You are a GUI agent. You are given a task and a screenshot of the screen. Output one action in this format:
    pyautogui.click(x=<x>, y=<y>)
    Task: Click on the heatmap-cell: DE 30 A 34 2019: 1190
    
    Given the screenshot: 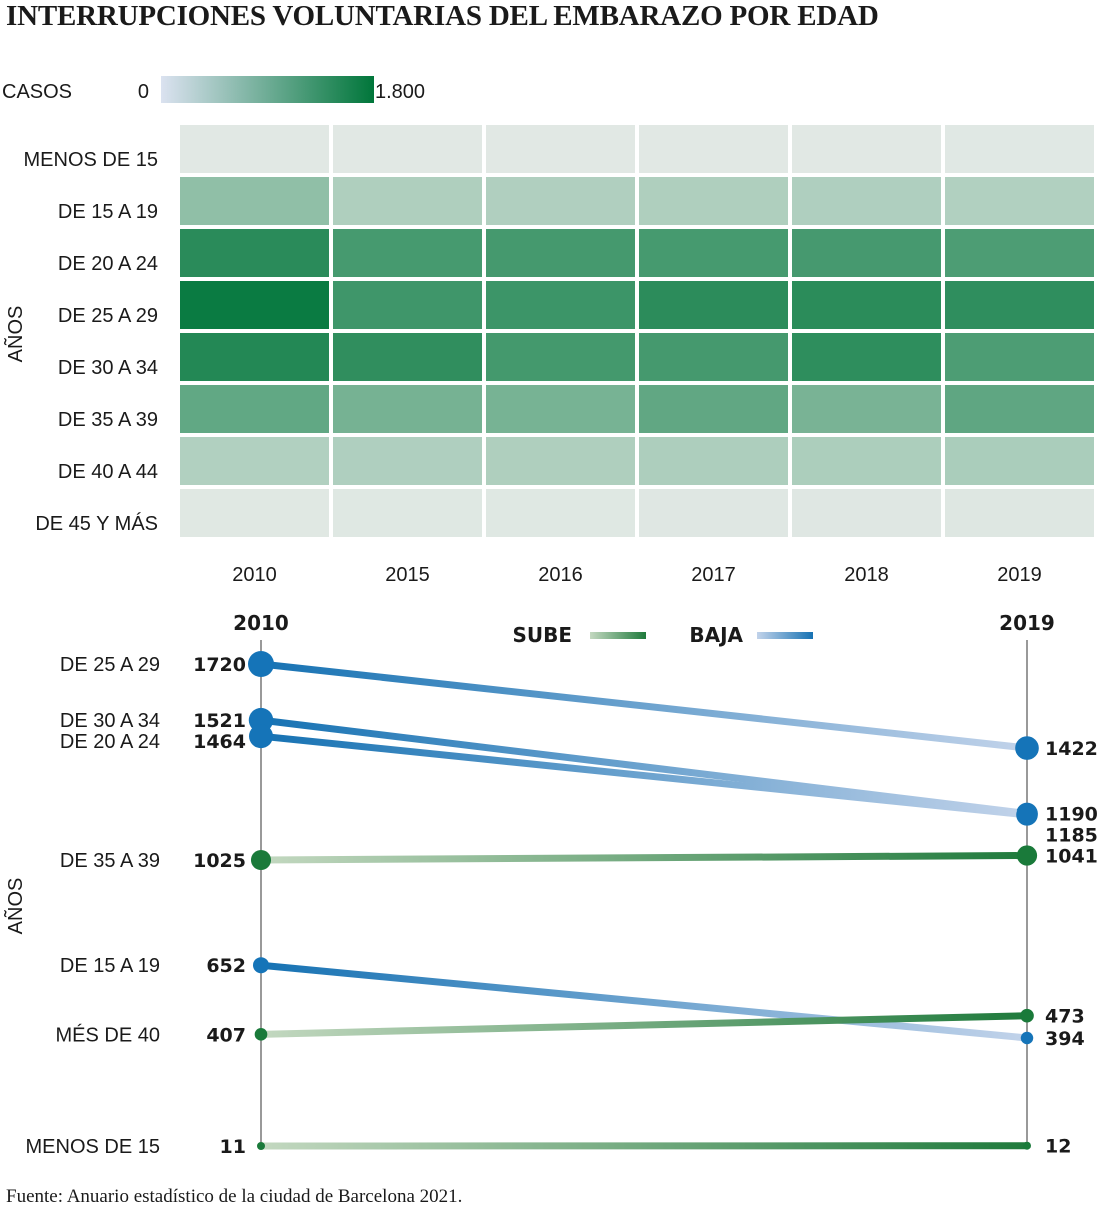 What is the action you would take?
    pyautogui.click(x=1019, y=357)
    